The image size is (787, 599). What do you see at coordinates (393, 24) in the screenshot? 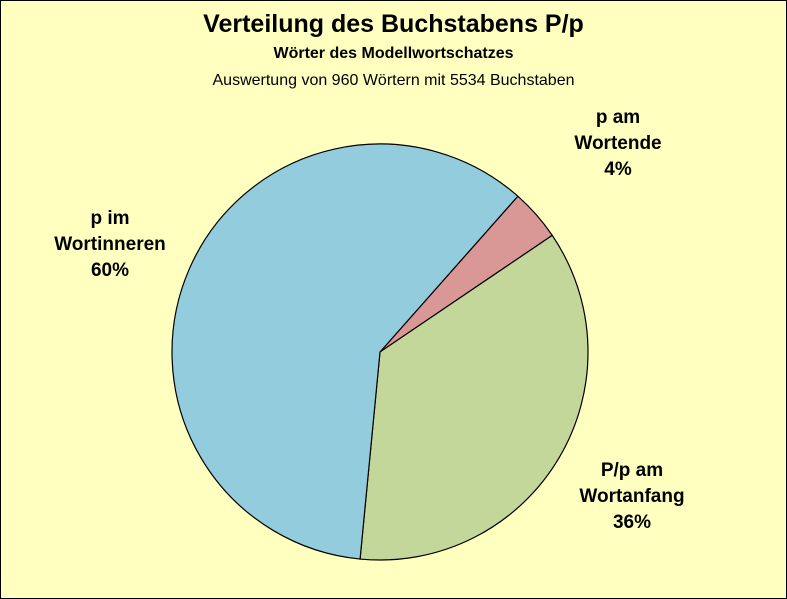
I see `chart-title: Verteilung des Buchstabens P/p` at bounding box center [393, 24].